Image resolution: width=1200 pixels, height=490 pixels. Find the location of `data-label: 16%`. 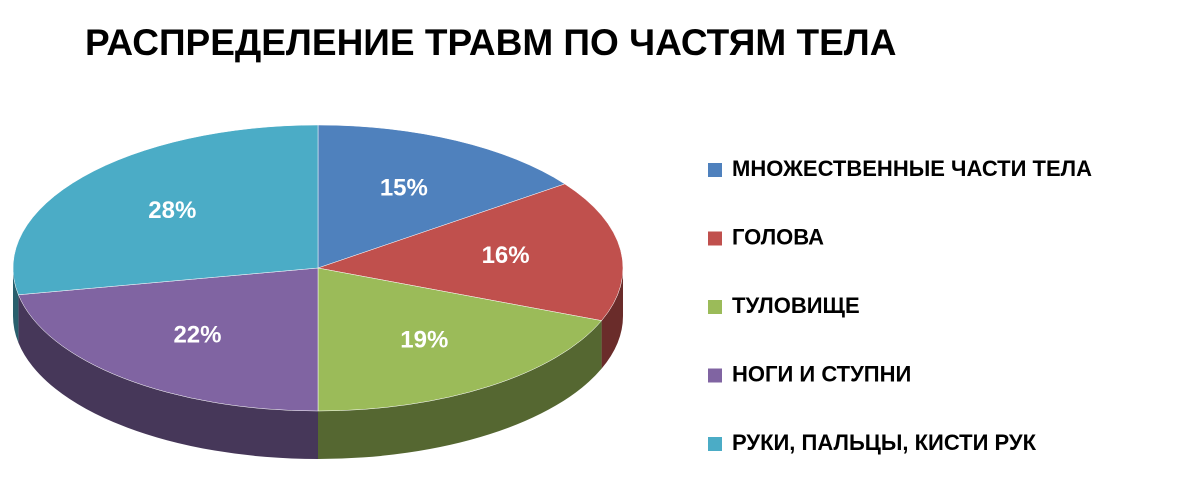

data-label: 16% is located at coordinates (506, 255).